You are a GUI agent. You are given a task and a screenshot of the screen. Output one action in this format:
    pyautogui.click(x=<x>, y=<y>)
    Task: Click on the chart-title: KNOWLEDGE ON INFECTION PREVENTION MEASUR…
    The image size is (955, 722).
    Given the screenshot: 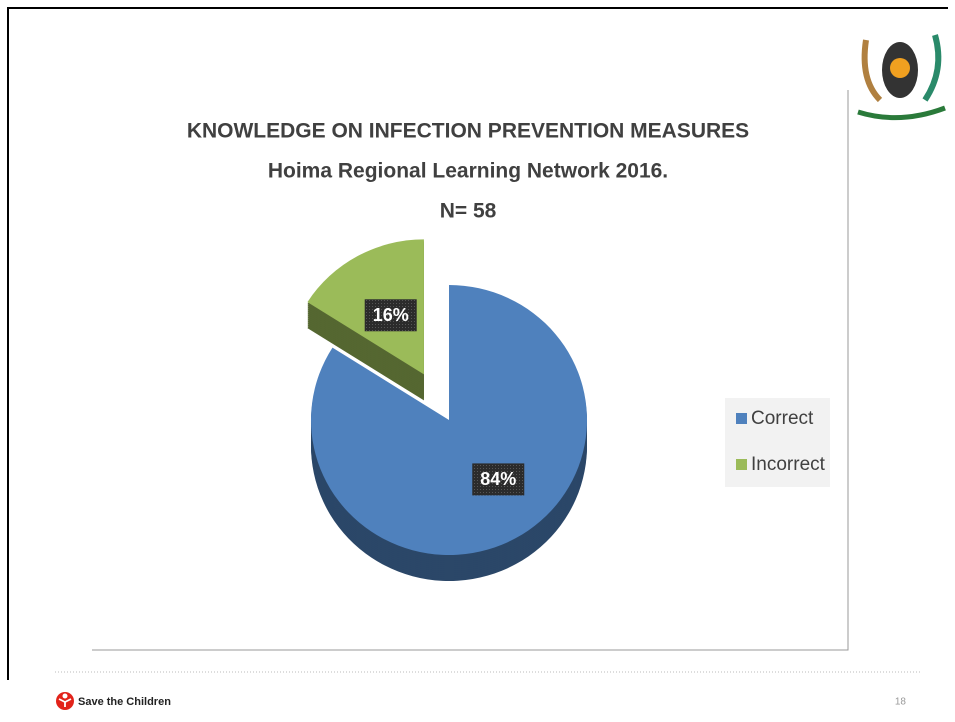 What is the action you would take?
    pyautogui.click(x=468, y=131)
    